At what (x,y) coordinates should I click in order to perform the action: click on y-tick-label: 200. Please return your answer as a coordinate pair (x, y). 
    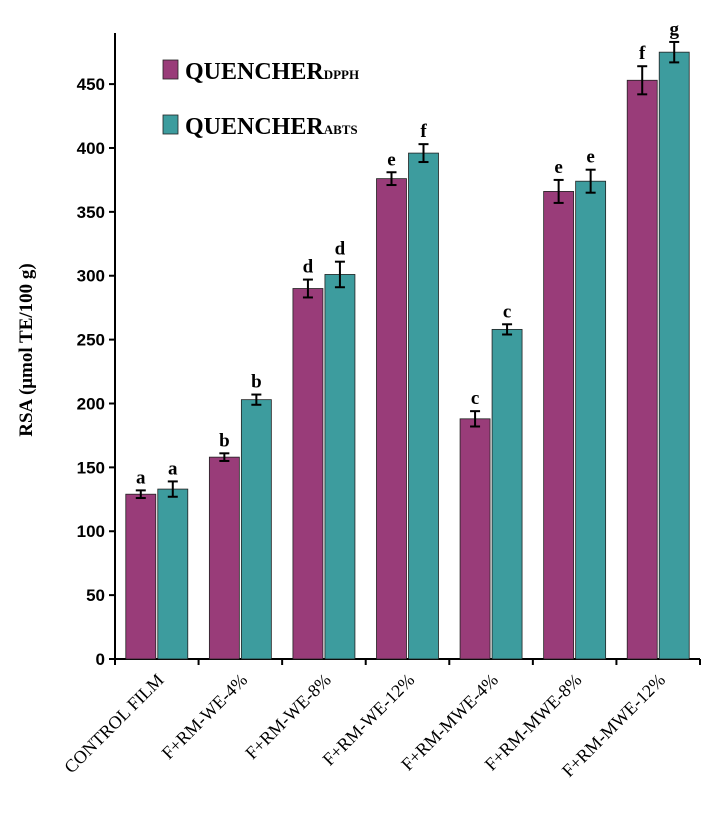
    Looking at the image, I should click on (91, 403).